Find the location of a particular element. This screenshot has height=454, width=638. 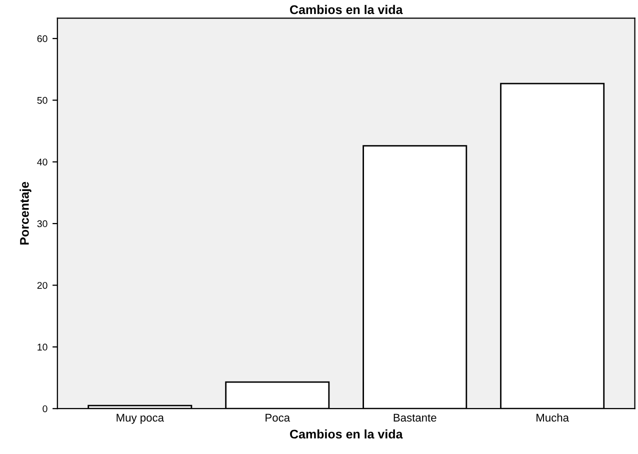

y-tick-label: 30 is located at coordinates (42, 224).